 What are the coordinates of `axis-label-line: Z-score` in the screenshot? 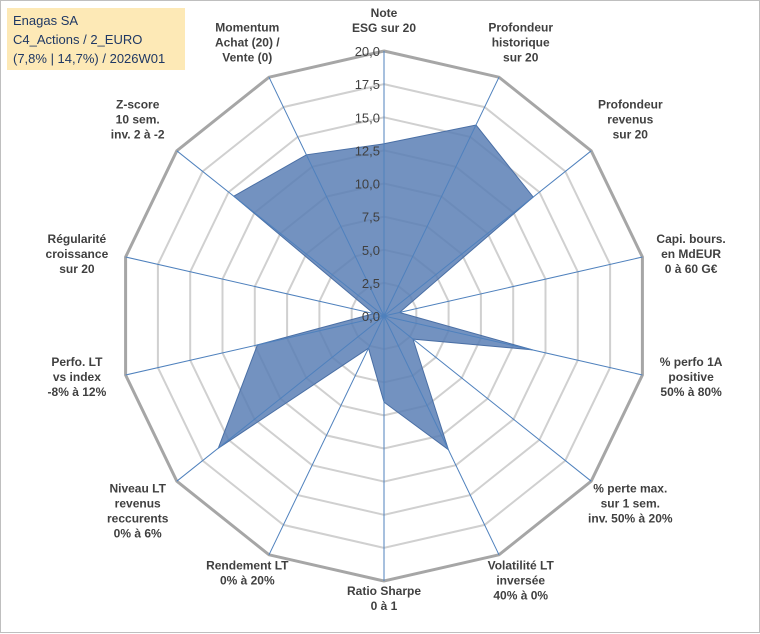 It's located at (138, 104).